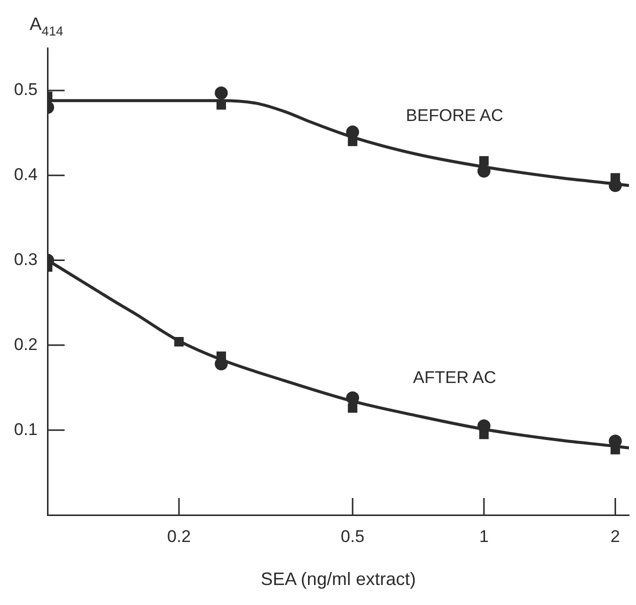  Describe the element at coordinates (455, 116) in the screenshot. I see `series-label: BEFORE AC` at that location.